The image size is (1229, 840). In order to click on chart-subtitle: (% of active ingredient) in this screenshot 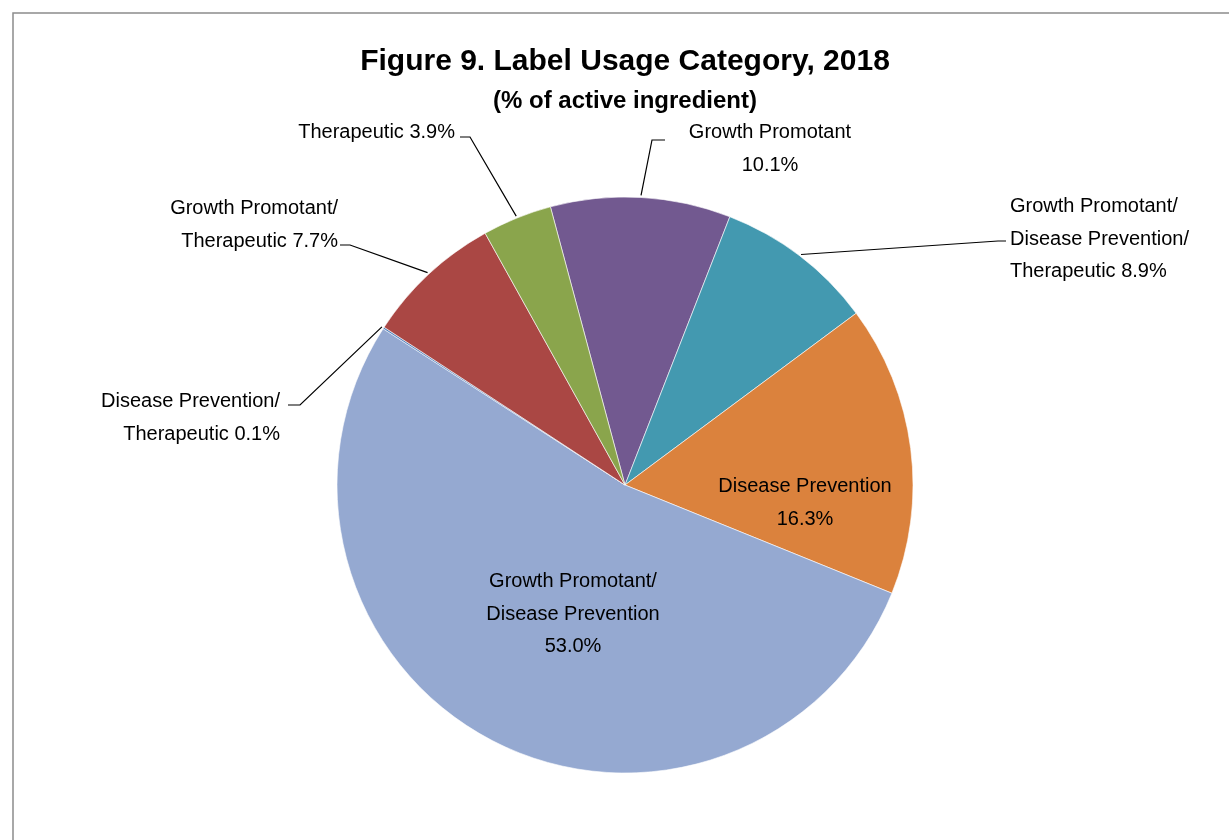, I will do `click(625, 99)`.